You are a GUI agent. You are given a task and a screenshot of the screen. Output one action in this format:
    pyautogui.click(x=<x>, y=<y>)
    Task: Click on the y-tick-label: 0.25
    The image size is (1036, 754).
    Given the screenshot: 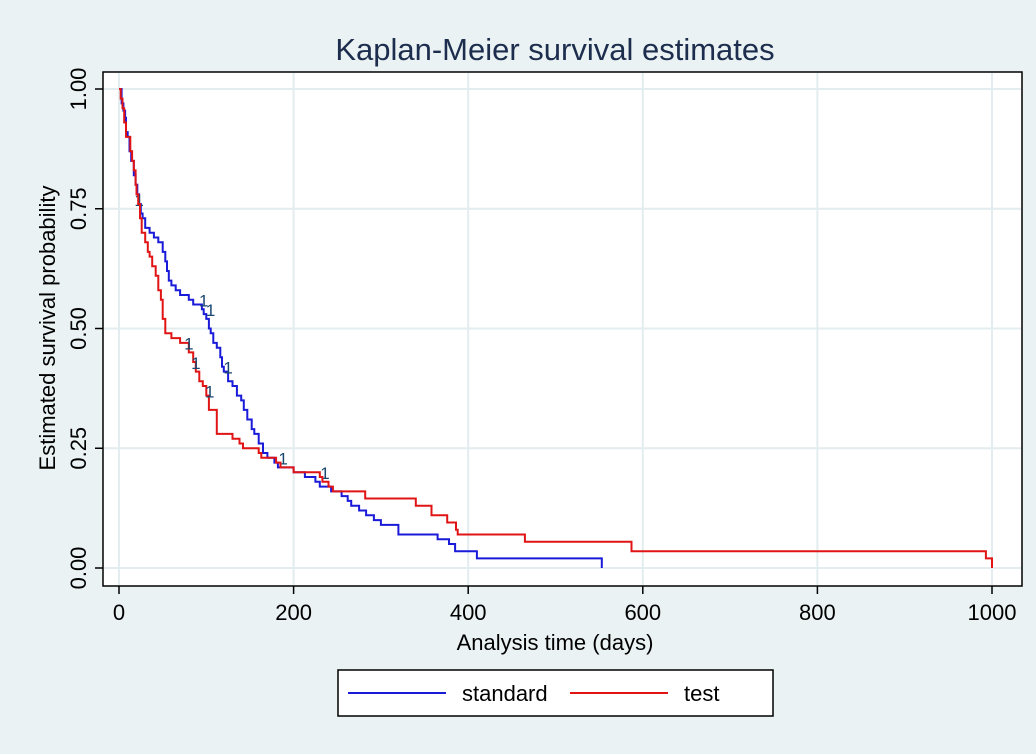 What is the action you would take?
    pyautogui.click(x=78, y=448)
    